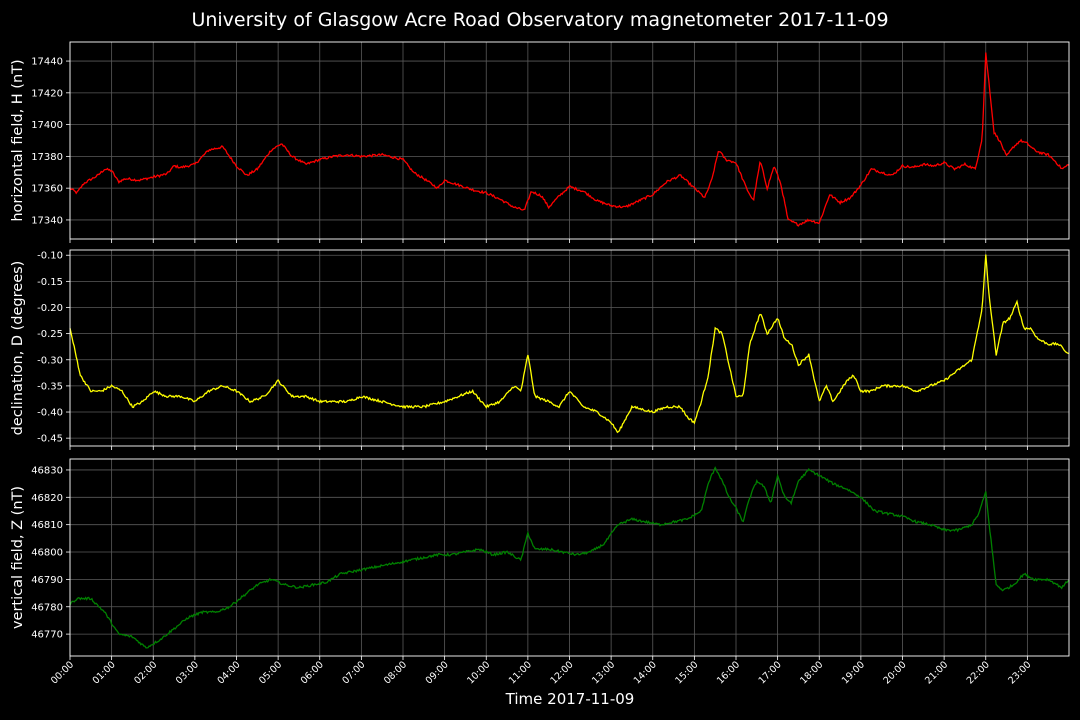  I want to click on y-tick-label: -0.35, so click(50, 386).